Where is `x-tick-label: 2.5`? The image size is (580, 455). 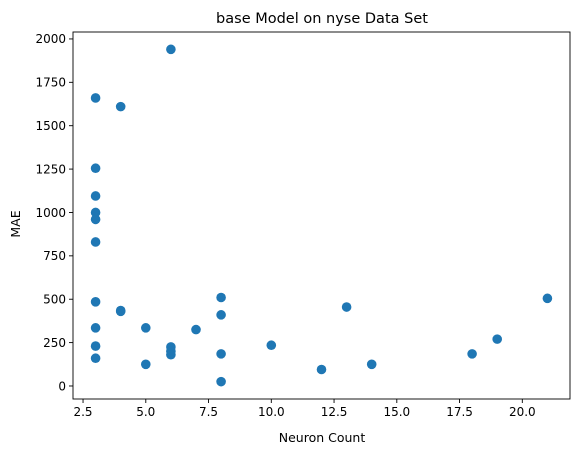 x-tick-label: 2.5 is located at coordinates (82, 412).